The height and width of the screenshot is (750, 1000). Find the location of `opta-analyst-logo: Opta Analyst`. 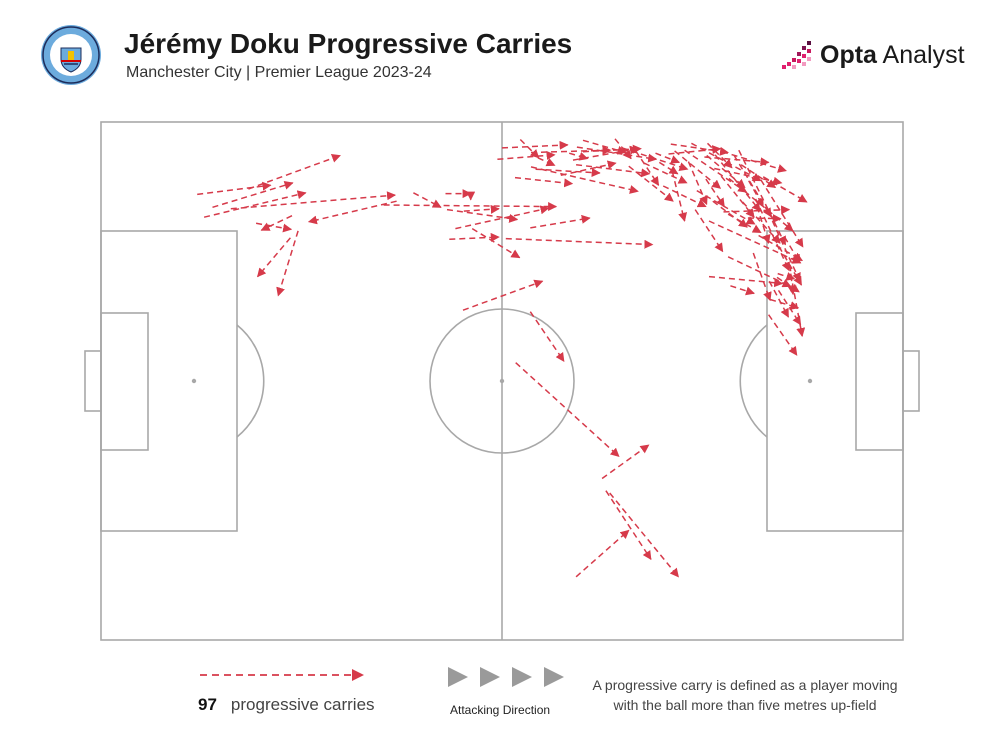

opta-analyst-logo: Opta Analyst is located at coordinates (872, 55).